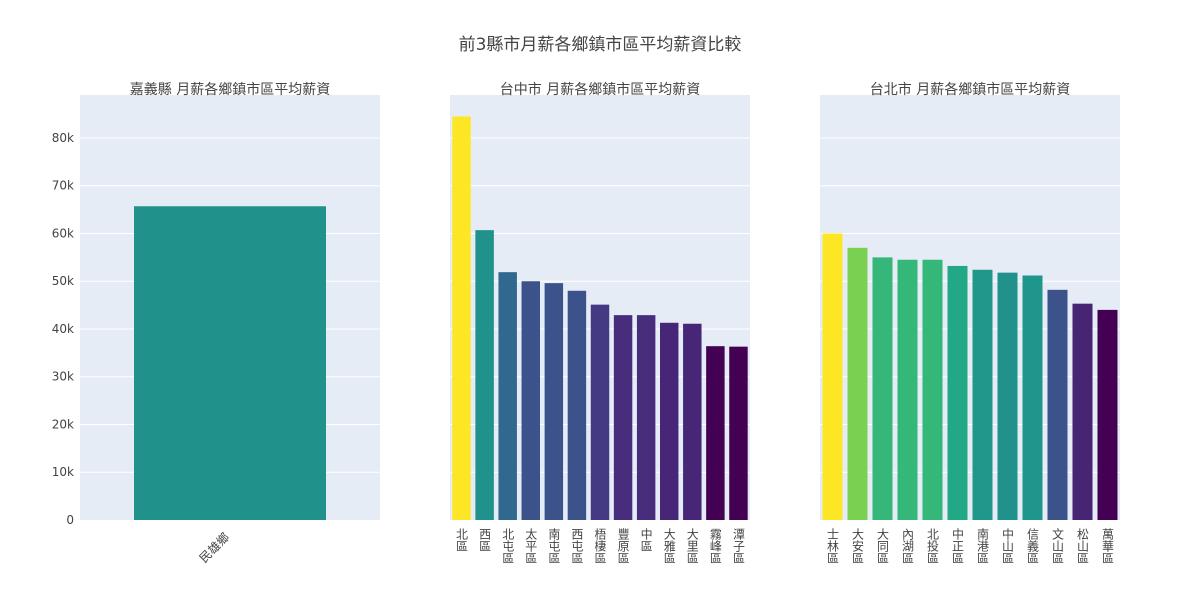 The width and height of the screenshot is (1200, 600). Describe the element at coordinates (970, 89) in the screenshot. I see `subplot-title: 台北市 月薪各鄉鎮市區平均薪資` at that location.